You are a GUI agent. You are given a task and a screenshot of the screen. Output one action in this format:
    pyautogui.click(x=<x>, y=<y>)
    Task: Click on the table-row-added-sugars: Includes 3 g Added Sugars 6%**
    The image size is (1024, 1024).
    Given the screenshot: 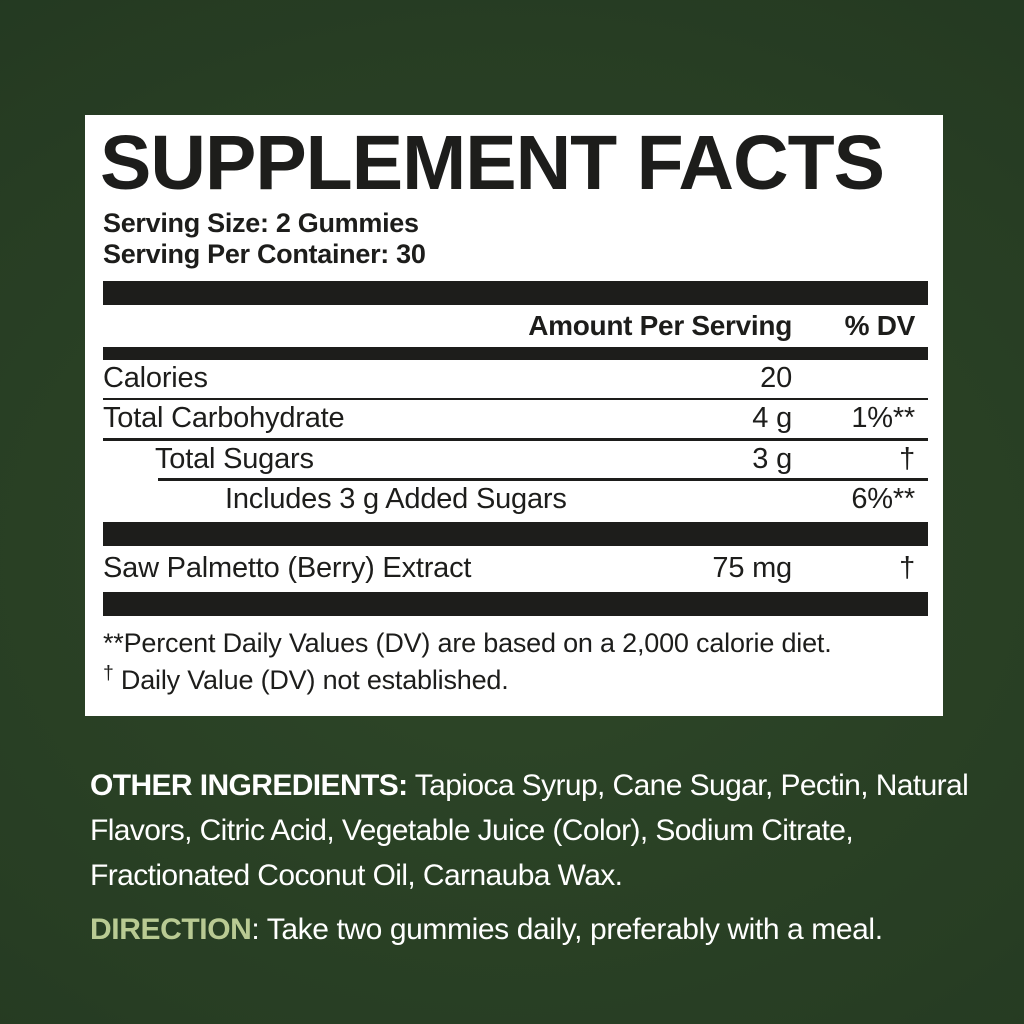 What is the action you would take?
    pyautogui.click(x=515, y=500)
    